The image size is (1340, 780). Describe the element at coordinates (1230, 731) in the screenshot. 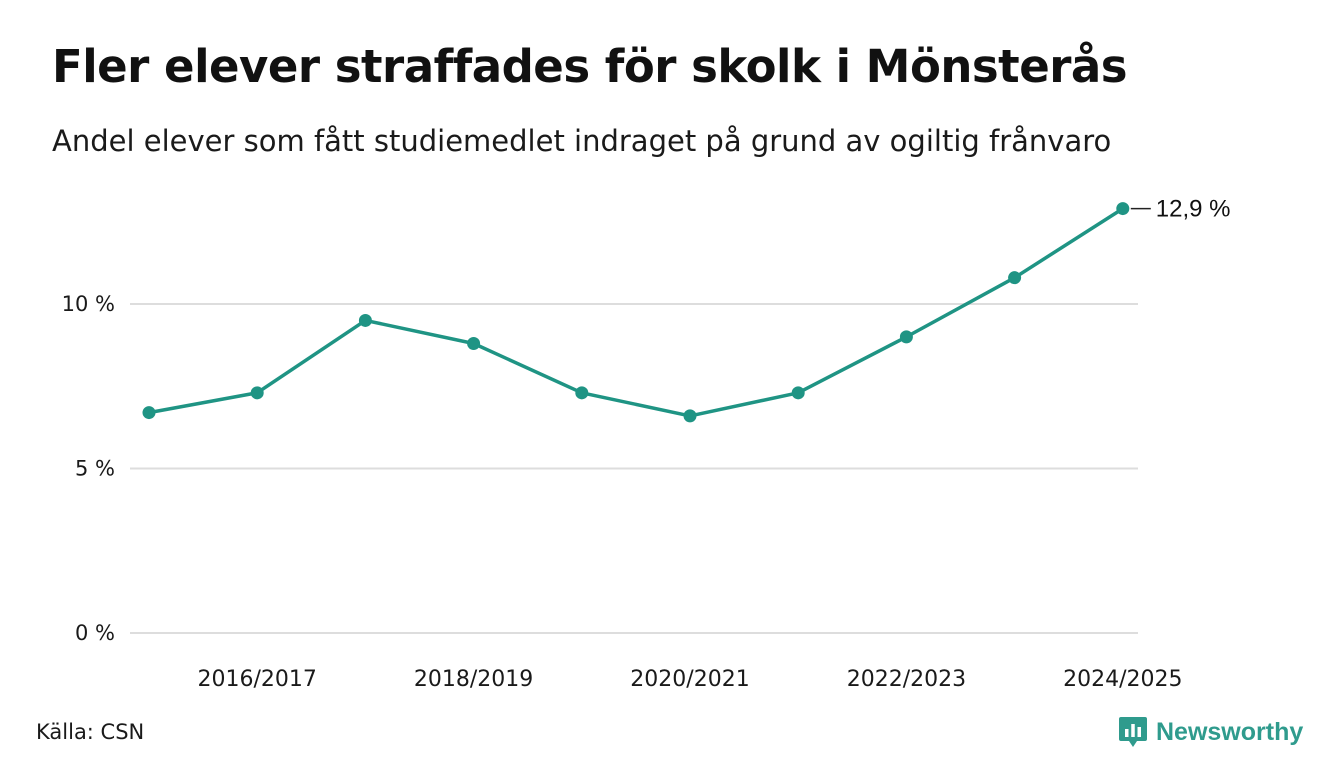

I see `brand-name: Newsworthy` at that location.